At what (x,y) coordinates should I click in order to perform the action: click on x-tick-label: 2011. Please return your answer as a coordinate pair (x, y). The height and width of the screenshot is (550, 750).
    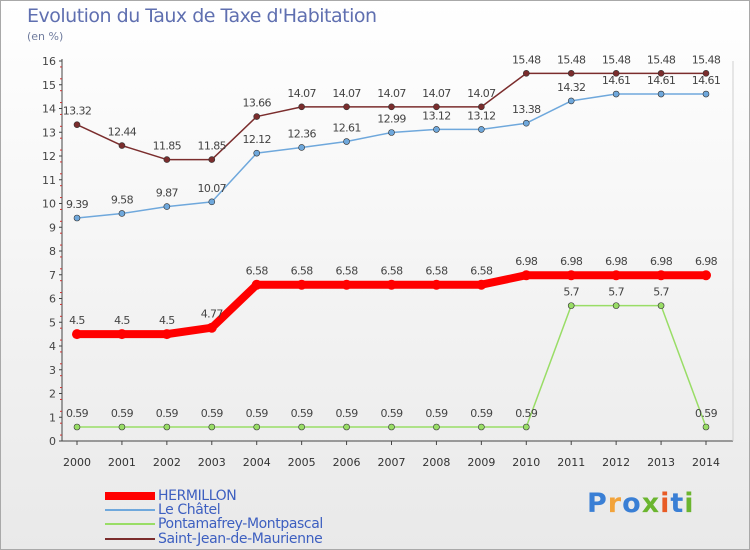
    Looking at the image, I should click on (571, 462).